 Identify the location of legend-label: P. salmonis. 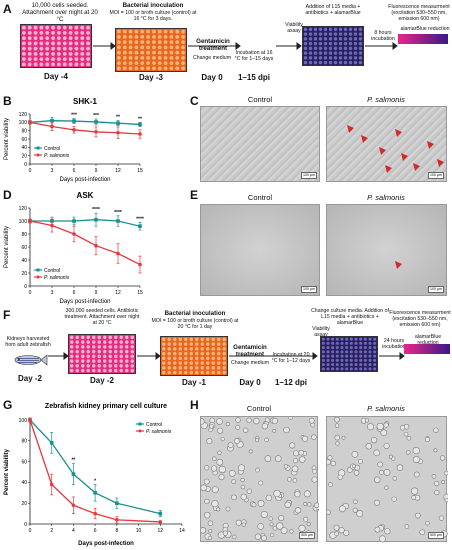
(159, 432).